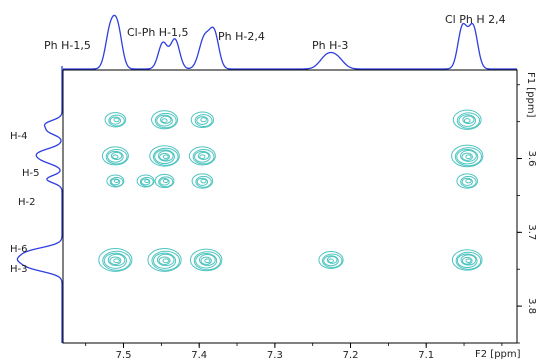 The image size is (539, 360). I want to click on left-peak-label: H-6, so click(19, 249).